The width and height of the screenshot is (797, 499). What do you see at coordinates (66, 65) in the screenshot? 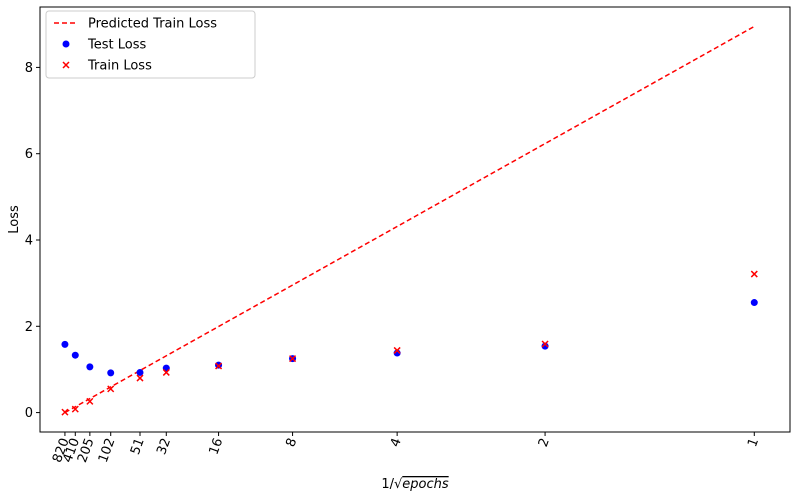
I see `legend-x-swatch` at bounding box center [66, 65].